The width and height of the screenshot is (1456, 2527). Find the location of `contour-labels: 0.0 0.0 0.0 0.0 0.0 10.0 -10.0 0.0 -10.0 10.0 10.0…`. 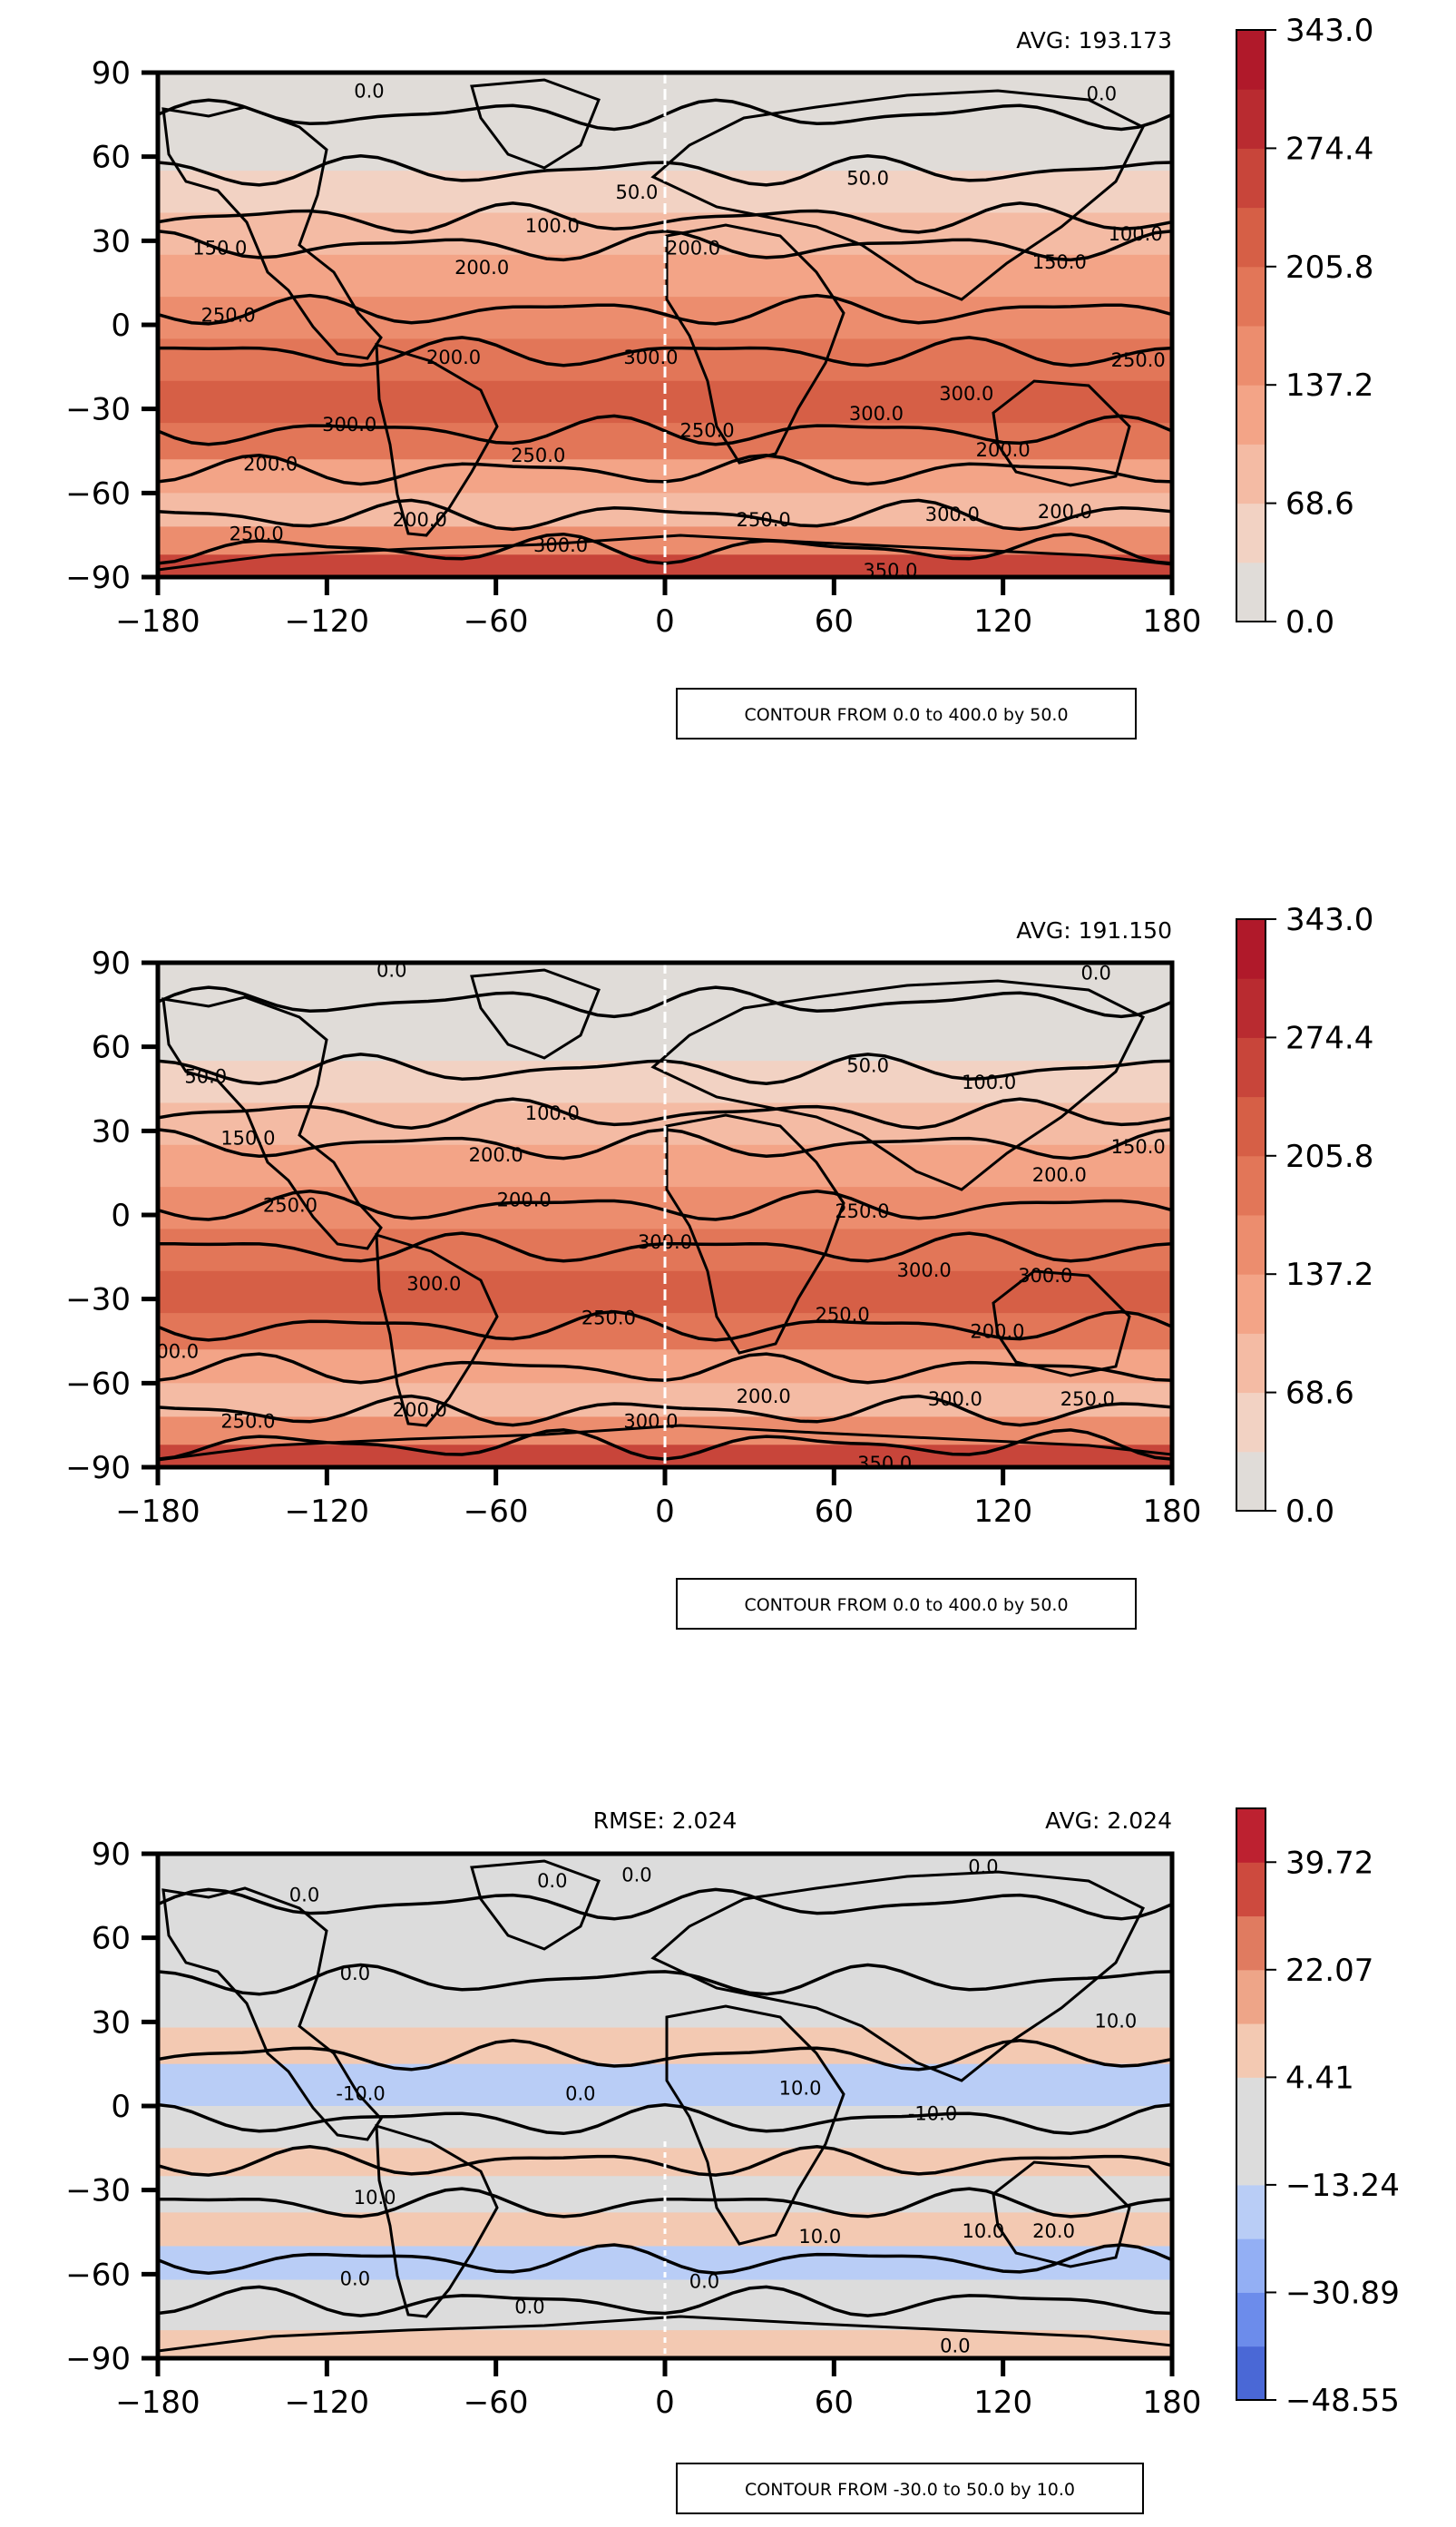

contour-labels: 0.0 0.0 0.0 0.0 0.0 10.0 -10.0 0.0 -10.0 10.0 10.0… is located at coordinates (714, 2106).